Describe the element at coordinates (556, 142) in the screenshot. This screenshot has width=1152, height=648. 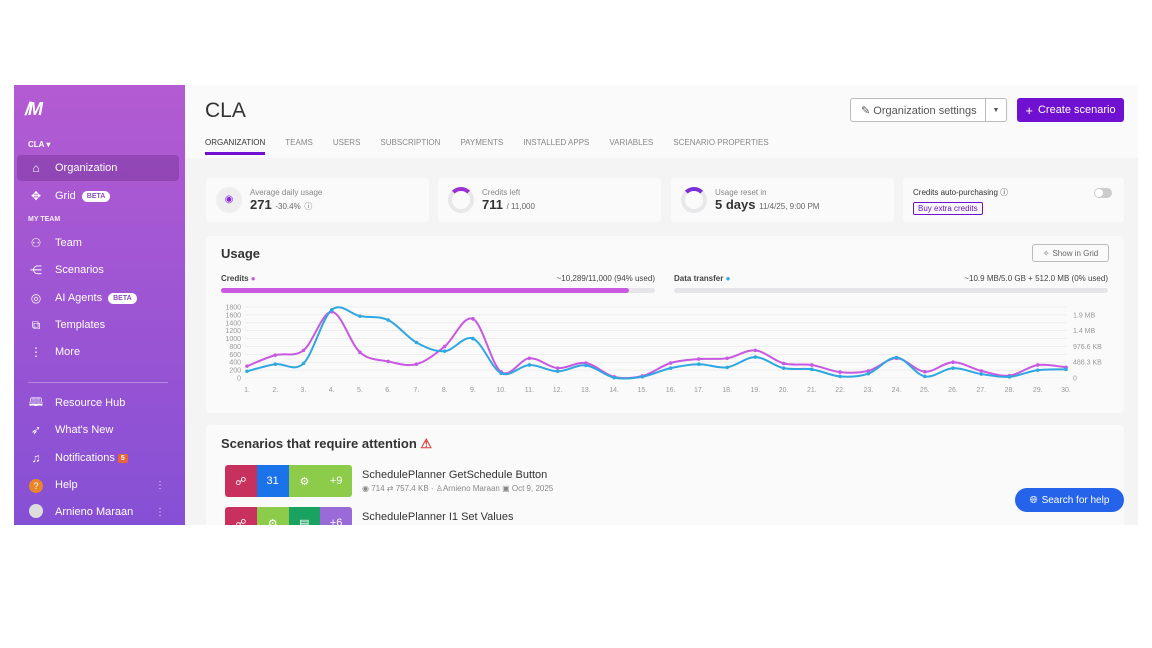
I see `tab-installed-apps: INSTALLED APPS` at that location.